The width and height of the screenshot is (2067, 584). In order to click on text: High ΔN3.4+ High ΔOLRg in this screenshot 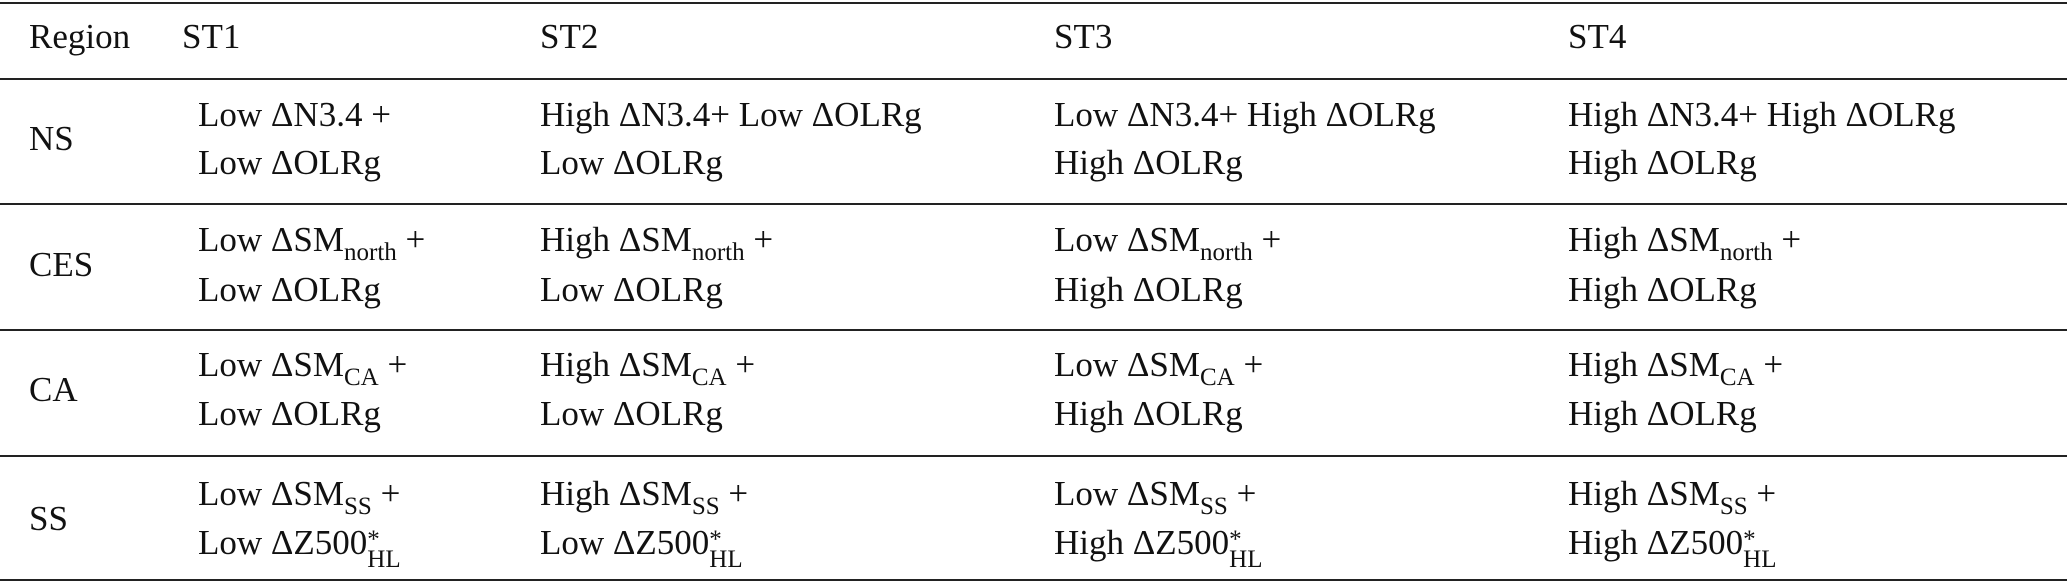, I will do `click(1762, 114)`.